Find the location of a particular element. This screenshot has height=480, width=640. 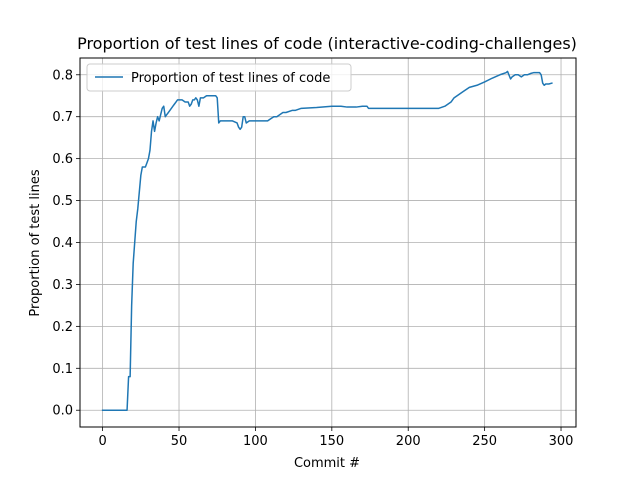

y-tick-label: 0.1 is located at coordinates (62, 369).